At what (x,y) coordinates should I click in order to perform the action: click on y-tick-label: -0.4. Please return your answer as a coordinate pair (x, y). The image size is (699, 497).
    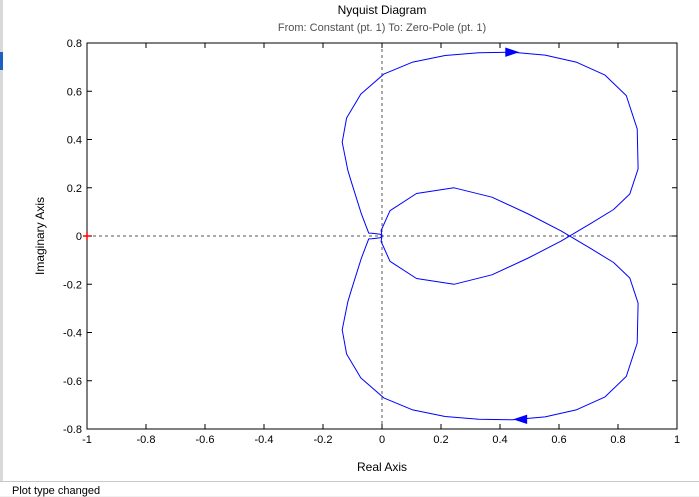
    Looking at the image, I should click on (72, 334).